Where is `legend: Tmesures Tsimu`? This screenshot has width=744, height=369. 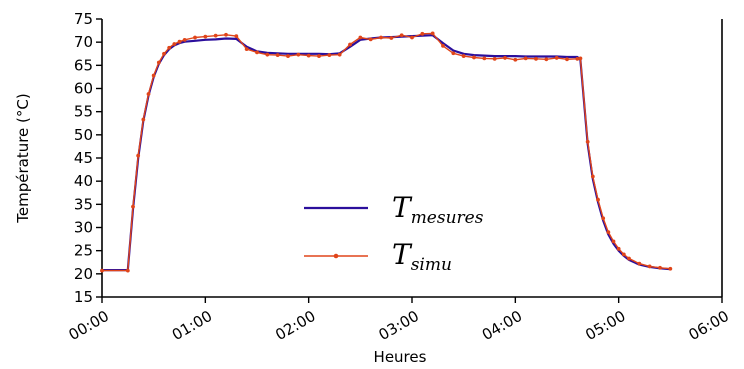 legend: Tmesures Tsimu is located at coordinates (394, 233).